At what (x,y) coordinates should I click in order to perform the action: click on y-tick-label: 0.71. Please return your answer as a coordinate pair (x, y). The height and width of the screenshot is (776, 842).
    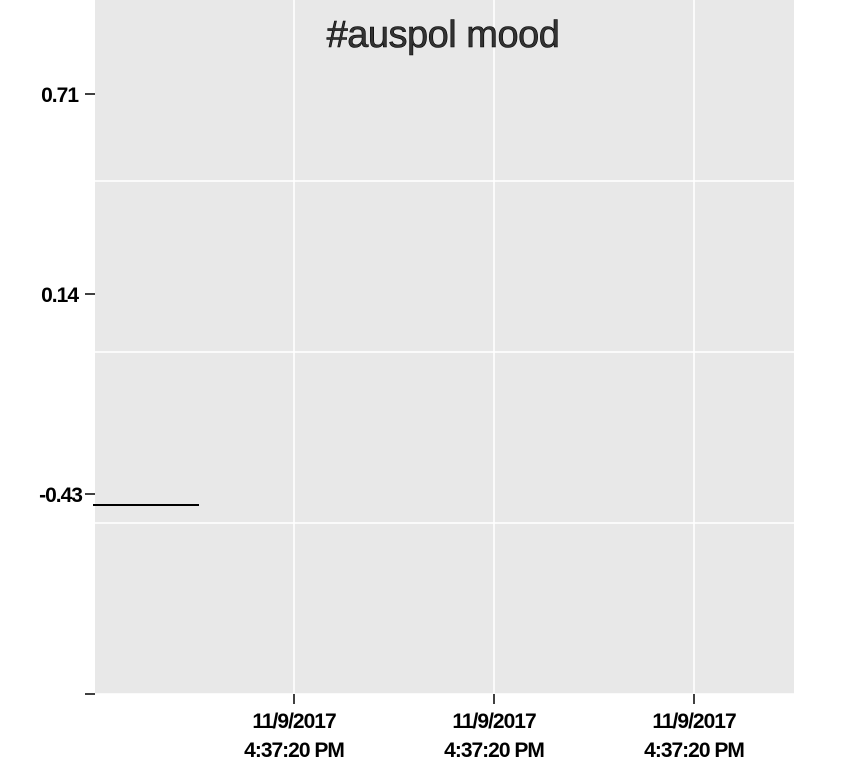
    Looking at the image, I should click on (60, 95).